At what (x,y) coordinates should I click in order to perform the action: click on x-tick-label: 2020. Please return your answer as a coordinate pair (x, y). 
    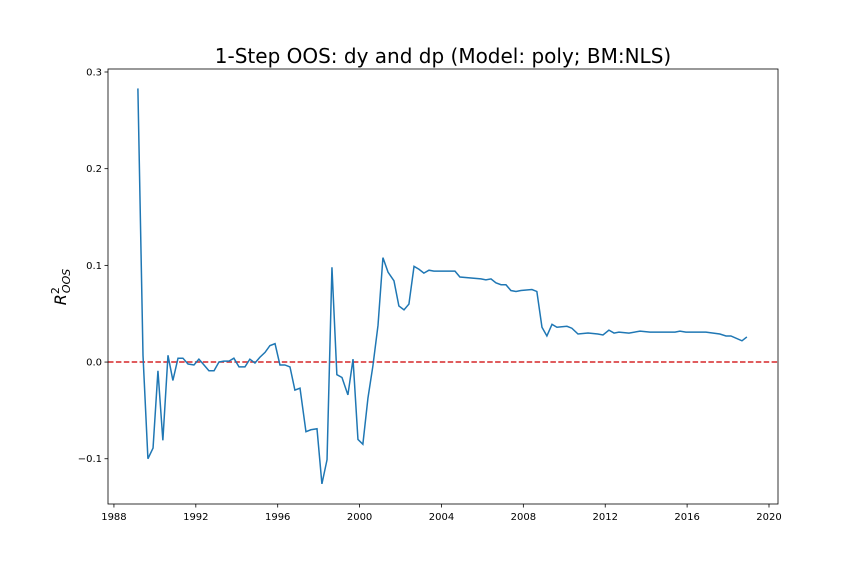
    Looking at the image, I should click on (768, 517).